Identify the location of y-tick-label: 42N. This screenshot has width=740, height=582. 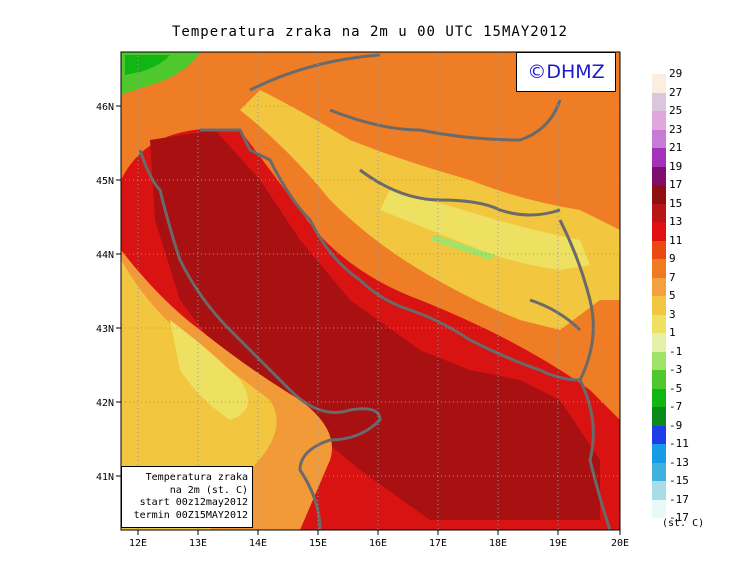
(105, 403).